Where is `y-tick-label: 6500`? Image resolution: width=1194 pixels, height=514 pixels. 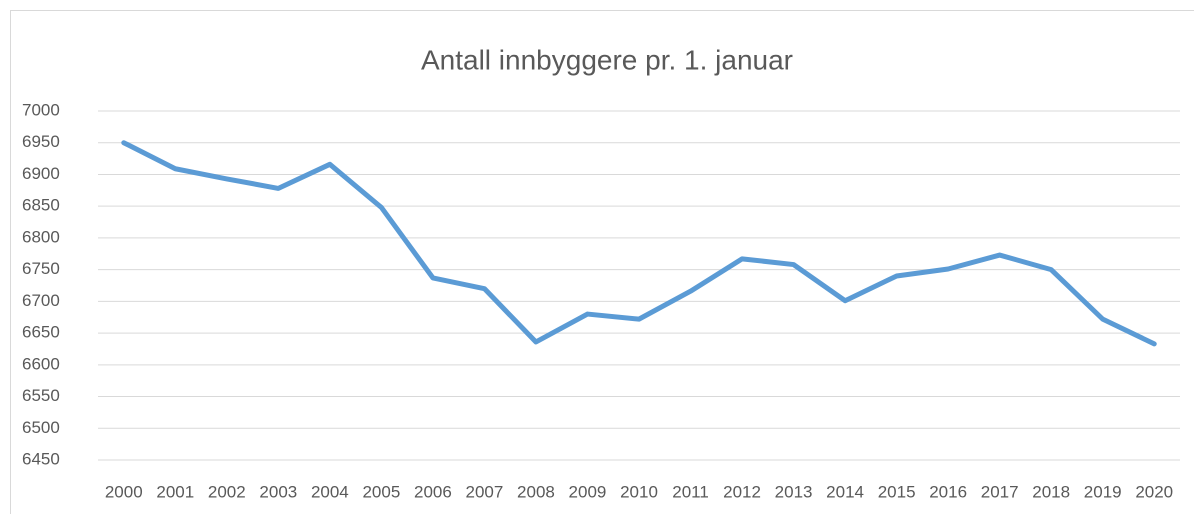
y-tick-label: 6500 is located at coordinates (41, 427).